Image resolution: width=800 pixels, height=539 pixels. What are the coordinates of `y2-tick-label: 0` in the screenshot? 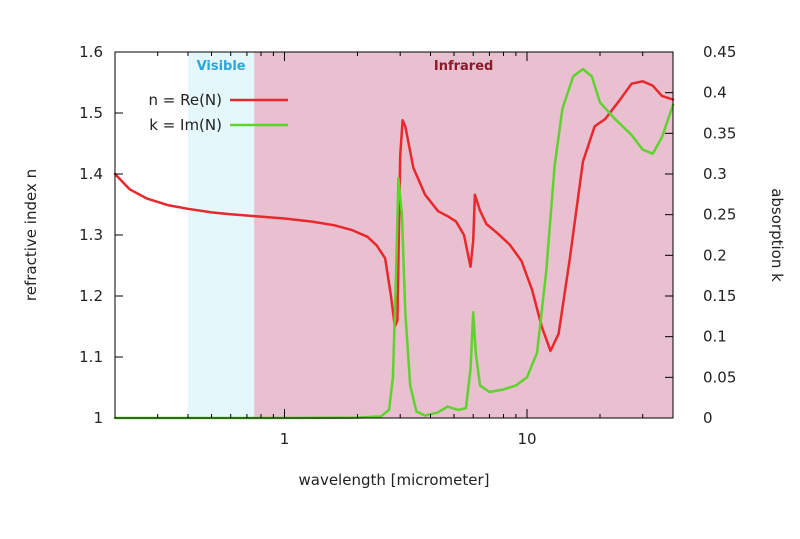 It's located at (708, 418).